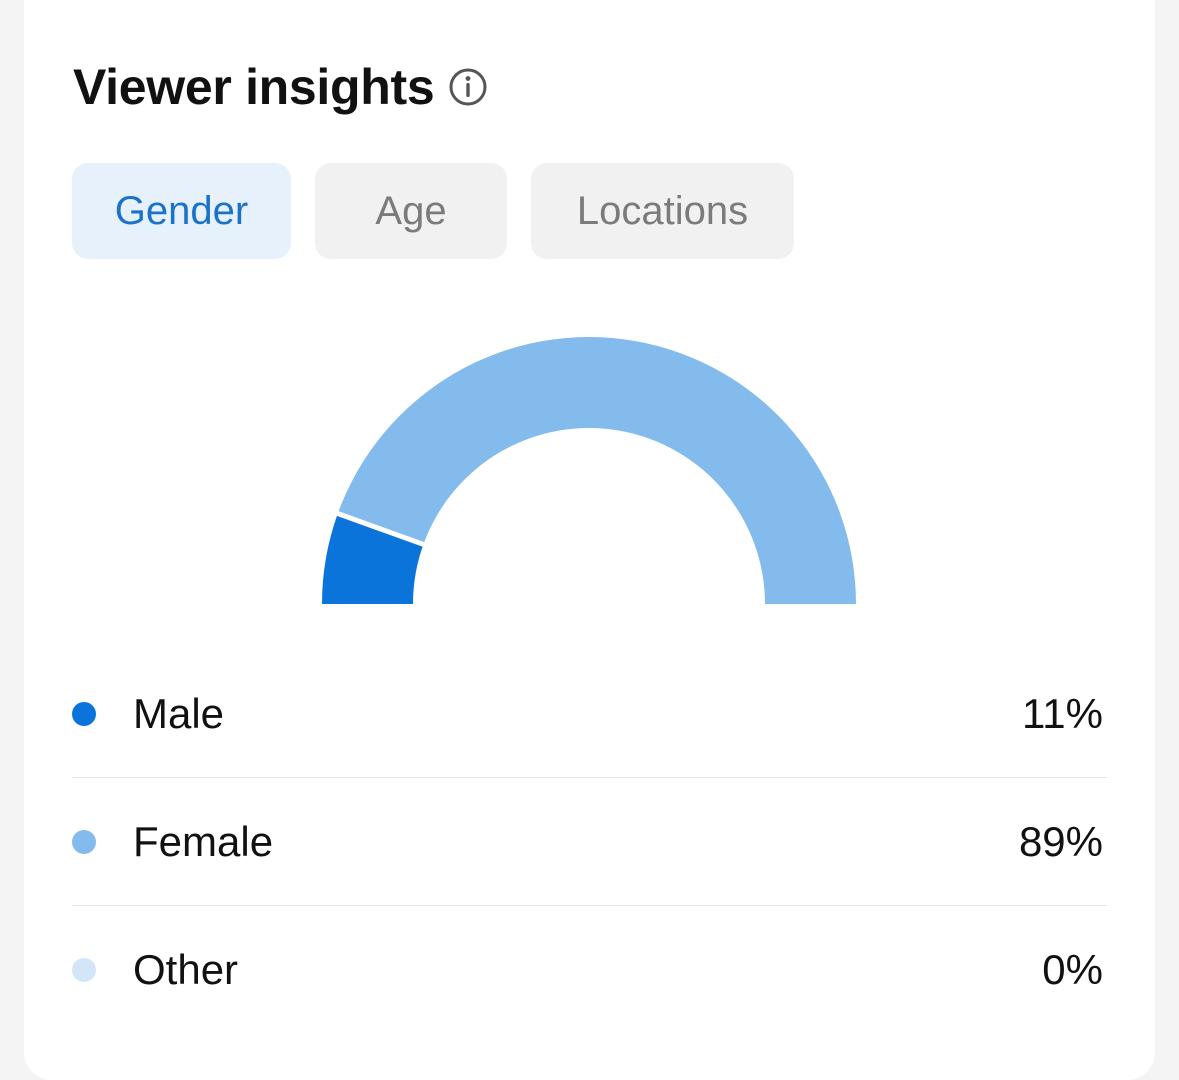 The image size is (1179, 1080). I want to click on tab-age-label: Age, so click(411, 210).